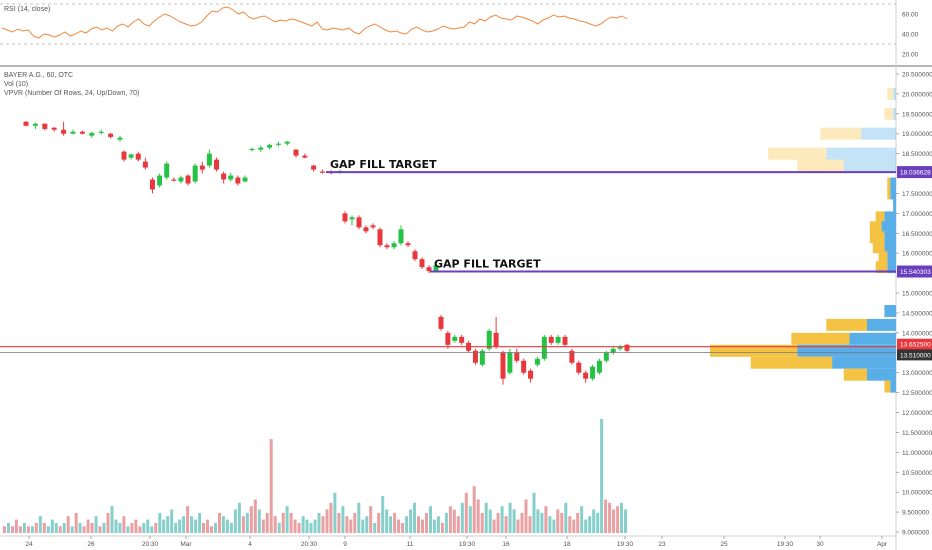 The width and height of the screenshot is (932, 550). I want to click on vpvr-down-bar, so click(887, 386).